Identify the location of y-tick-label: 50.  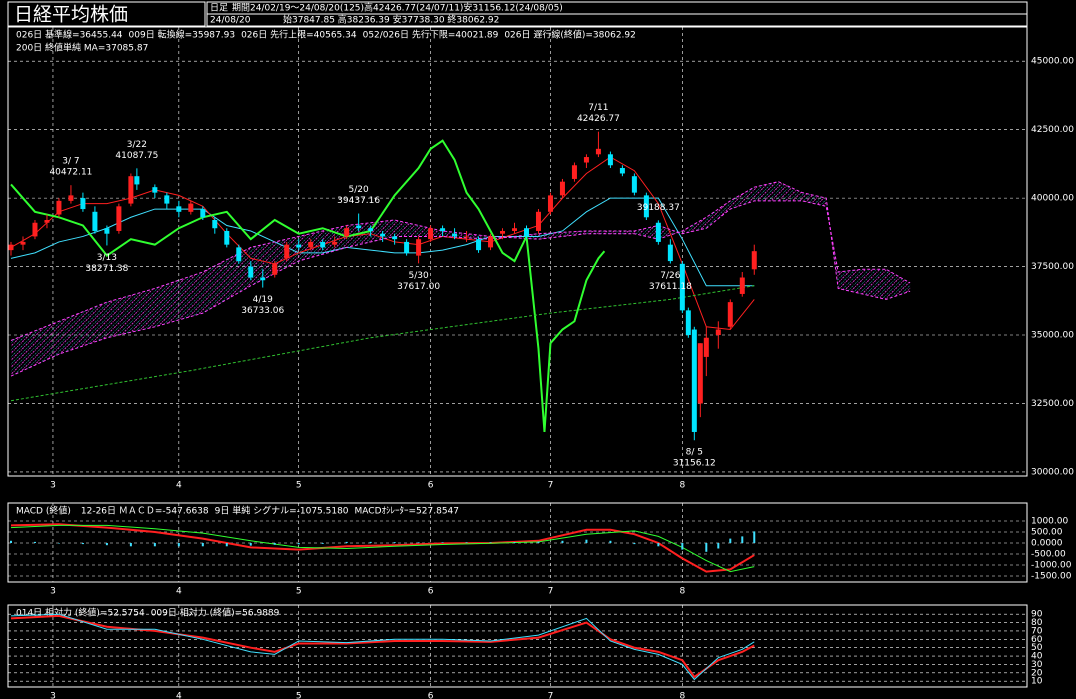
(1037, 648).